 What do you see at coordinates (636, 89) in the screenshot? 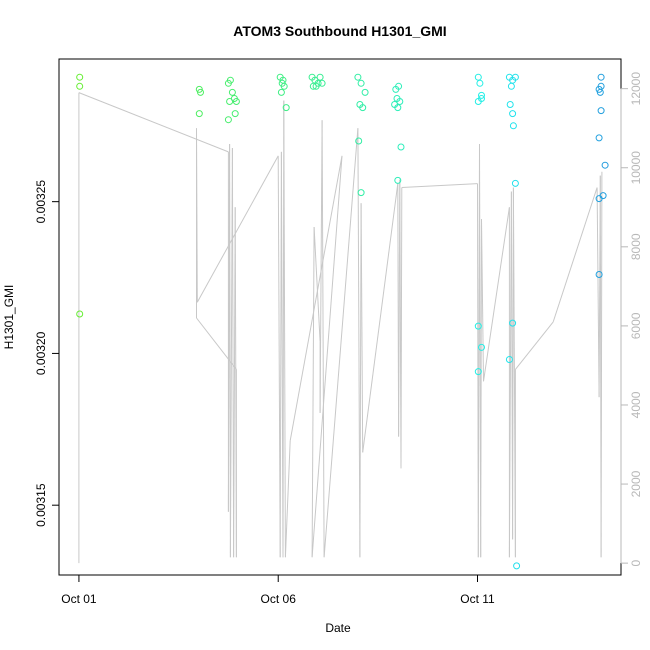
I see `y2-tick-label: 12000` at bounding box center [636, 89].